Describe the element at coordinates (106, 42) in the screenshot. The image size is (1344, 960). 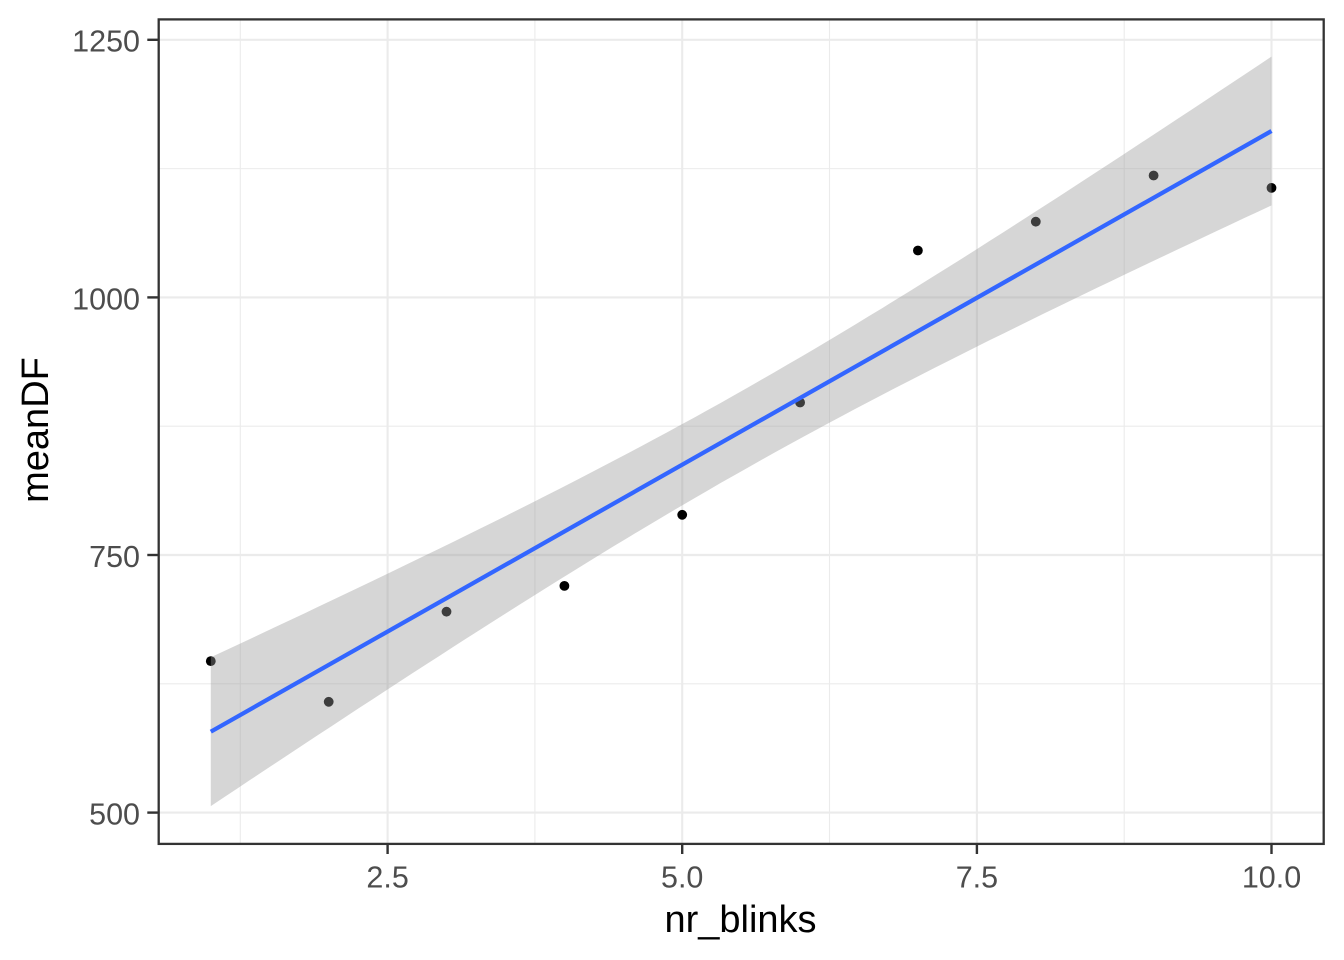
I see `svg-text: 1250` at that location.